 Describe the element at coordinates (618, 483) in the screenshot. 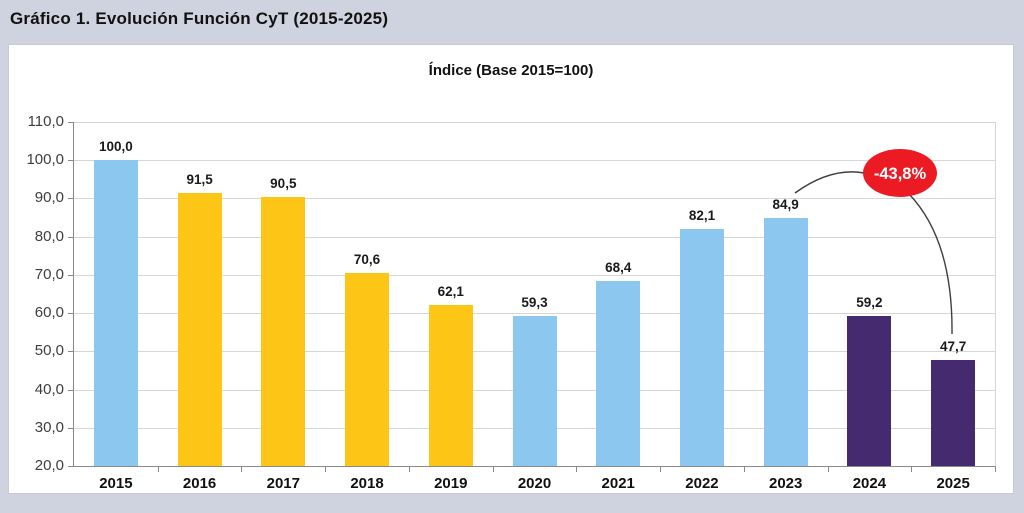

I see `x-axis-label-2021: 2021` at that location.